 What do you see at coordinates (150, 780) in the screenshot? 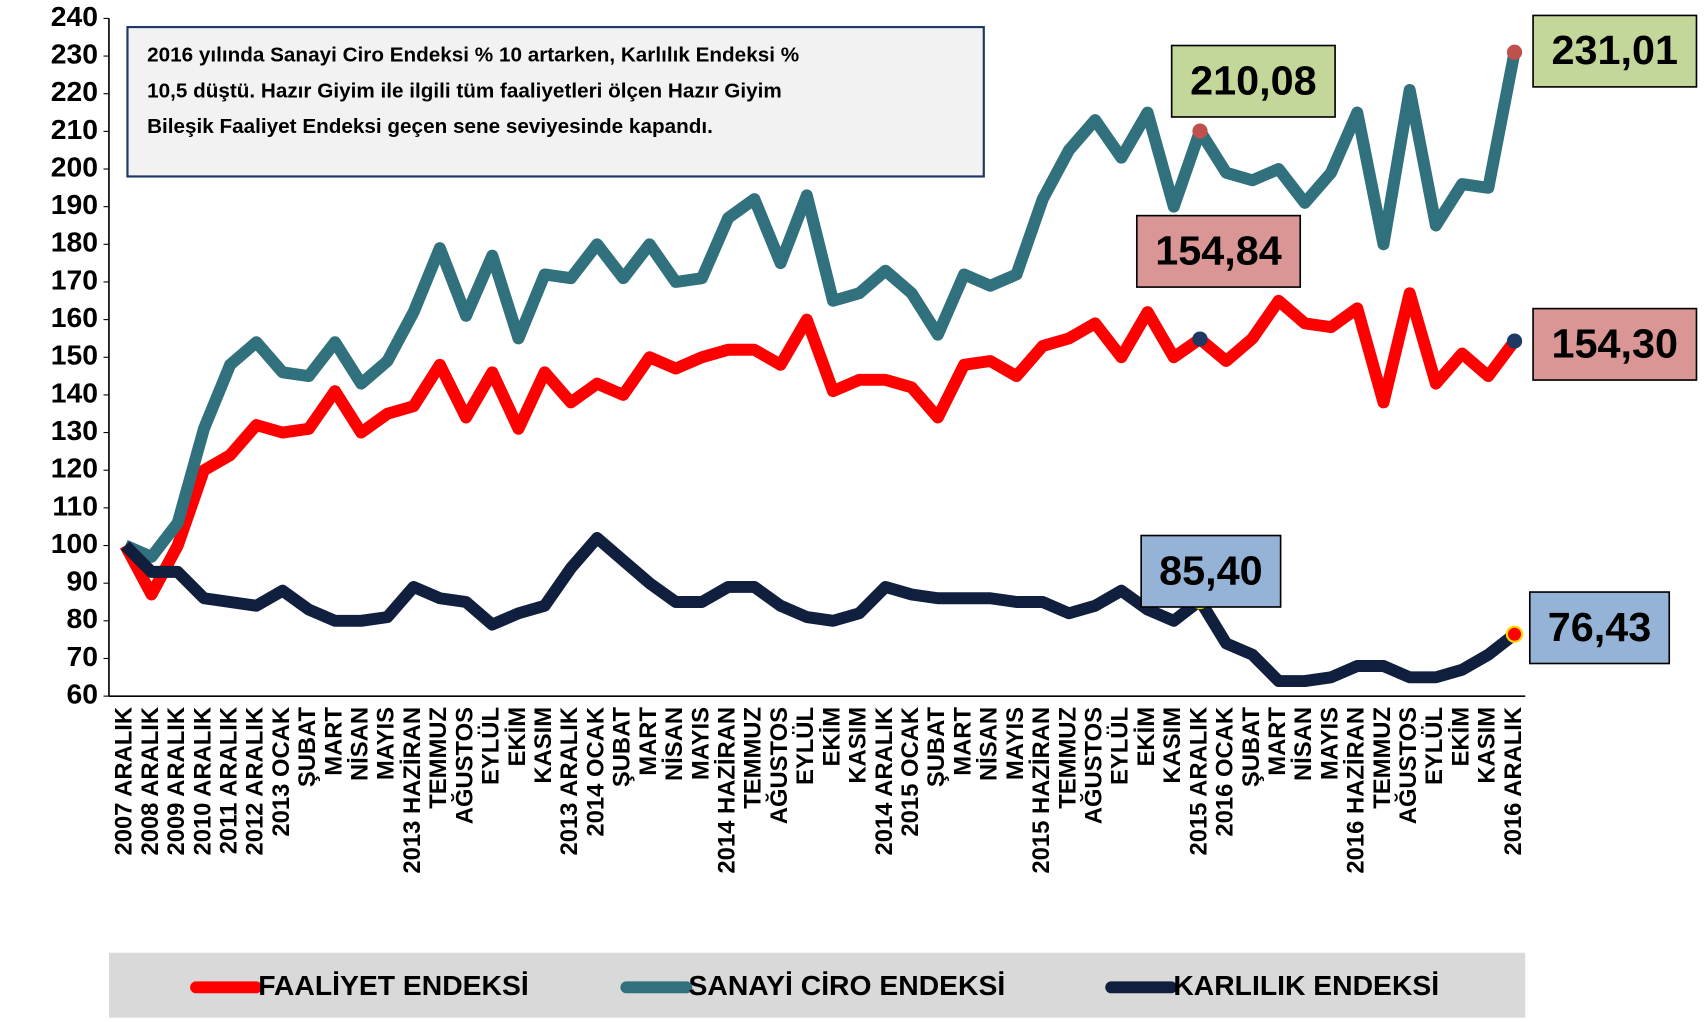
I see `x-tick-label: 2008 ARALIK` at bounding box center [150, 780].